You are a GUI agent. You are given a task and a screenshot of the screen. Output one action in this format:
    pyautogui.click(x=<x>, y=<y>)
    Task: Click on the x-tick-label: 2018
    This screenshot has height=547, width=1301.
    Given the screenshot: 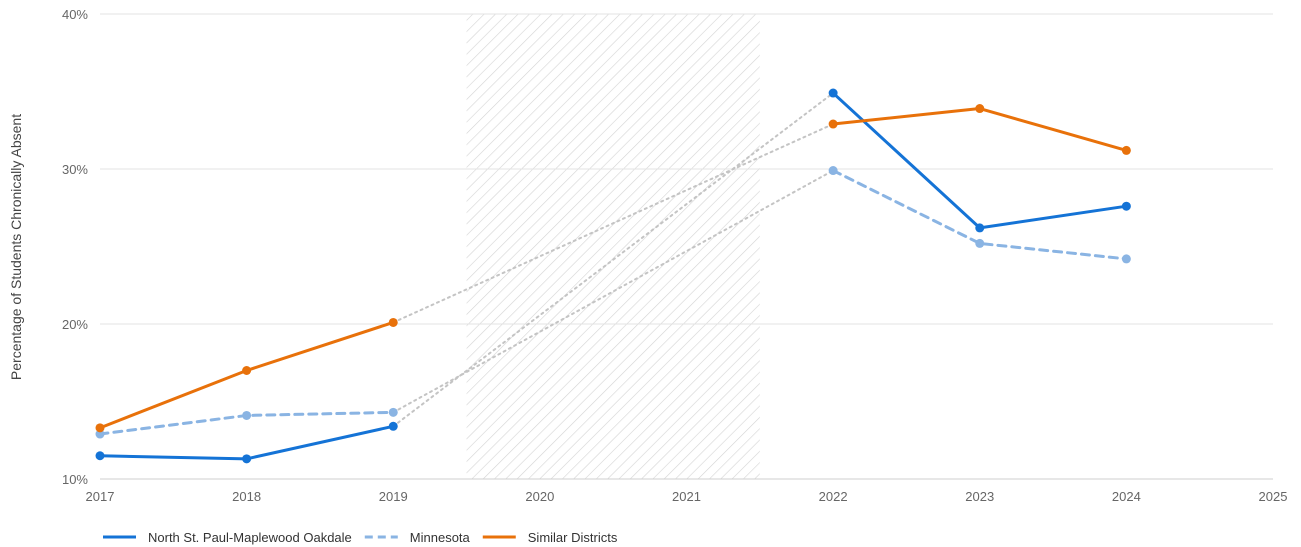 What is the action you would take?
    pyautogui.click(x=246, y=496)
    